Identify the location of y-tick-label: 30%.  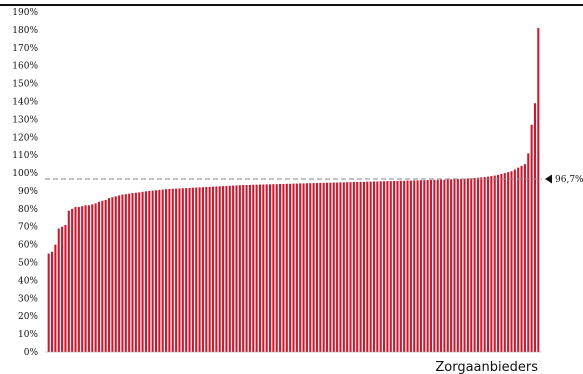
(28, 299).